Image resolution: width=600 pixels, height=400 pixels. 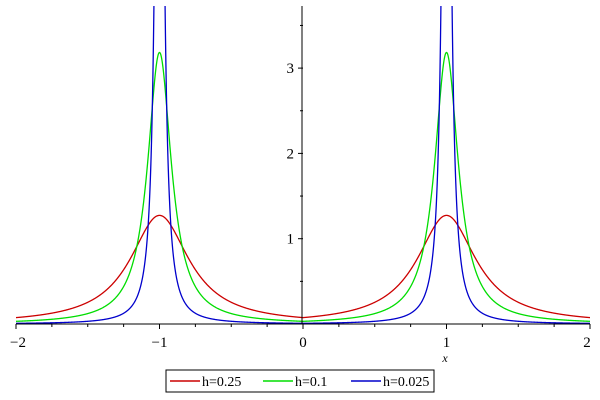 I want to click on x-tick-label: −2, so click(x=18, y=343).